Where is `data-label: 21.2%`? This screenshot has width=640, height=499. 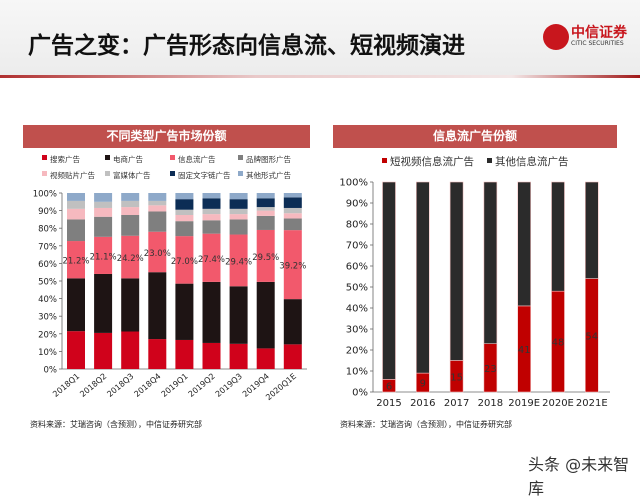 data-label: 21.2% is located at coordinates (75, 262).